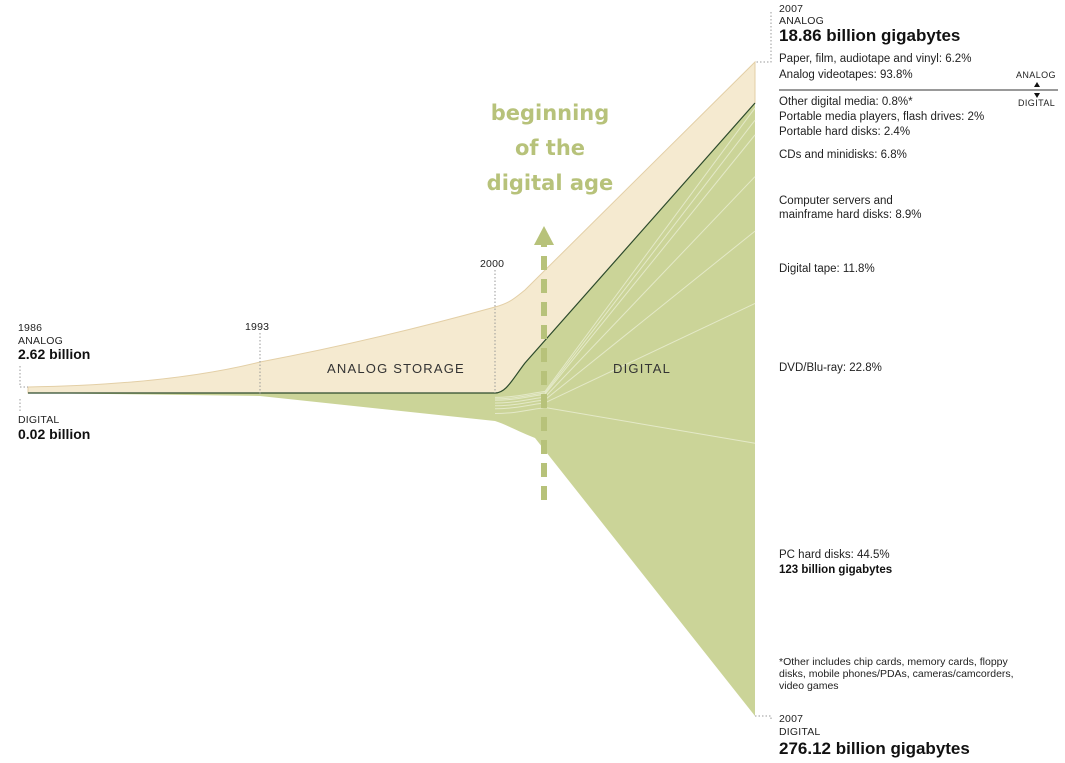 Image resolution: width=1065 pixels, height=763 pixels. I want to click on start-digital-label: DIGITAL, so click(39, 420).